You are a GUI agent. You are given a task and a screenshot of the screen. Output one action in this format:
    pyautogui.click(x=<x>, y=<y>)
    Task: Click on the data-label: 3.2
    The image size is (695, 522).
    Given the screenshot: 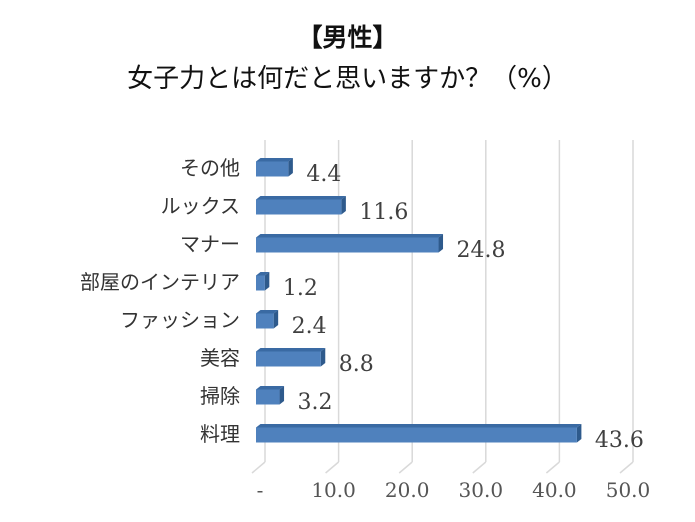 What is the action you would take?
    pyautogui.click(x=315, y=402)
    